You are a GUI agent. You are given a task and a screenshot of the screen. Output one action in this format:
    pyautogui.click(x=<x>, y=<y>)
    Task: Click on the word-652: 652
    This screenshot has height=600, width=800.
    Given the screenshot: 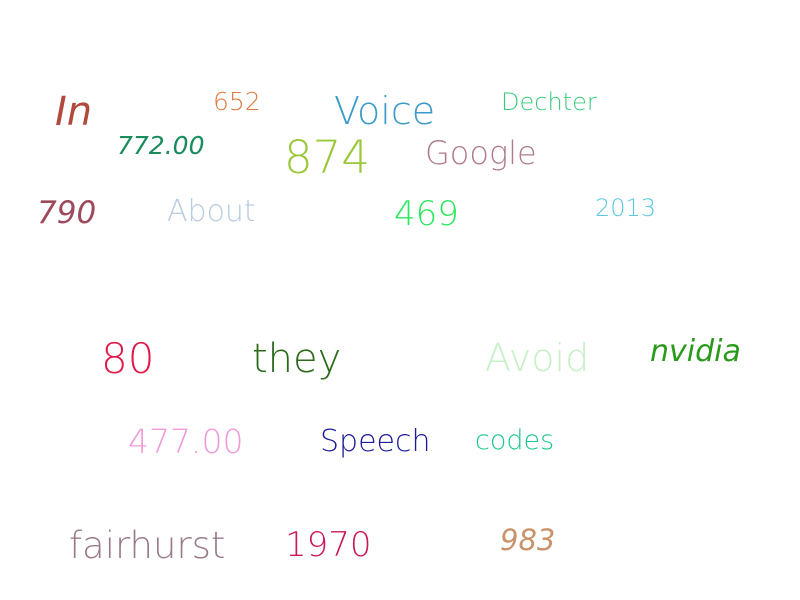 What is the action you would take?
    pyautogui.click(x=237, y=101)
    